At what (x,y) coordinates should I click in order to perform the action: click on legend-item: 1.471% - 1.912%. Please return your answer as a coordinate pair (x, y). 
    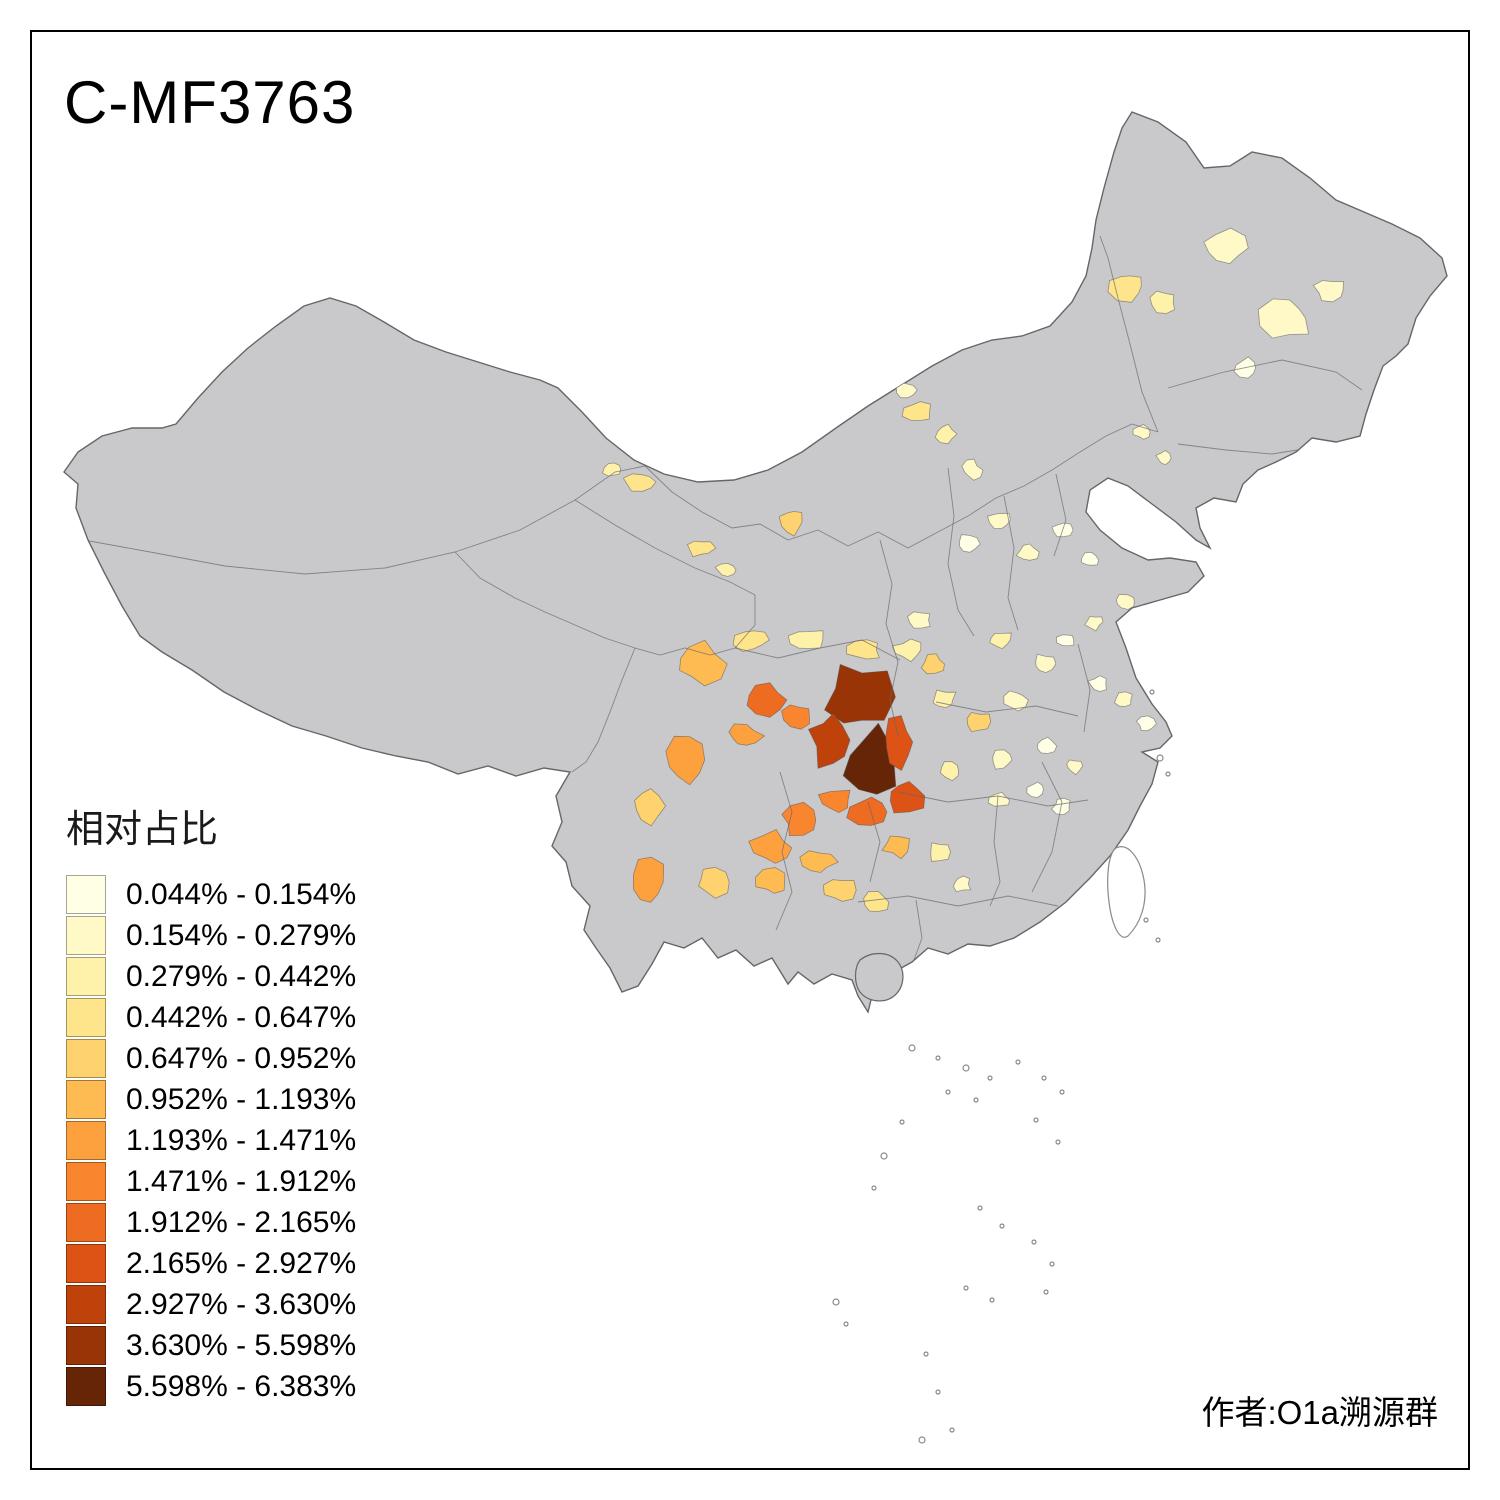
    Looking at the image, I should click on (211, 1181).